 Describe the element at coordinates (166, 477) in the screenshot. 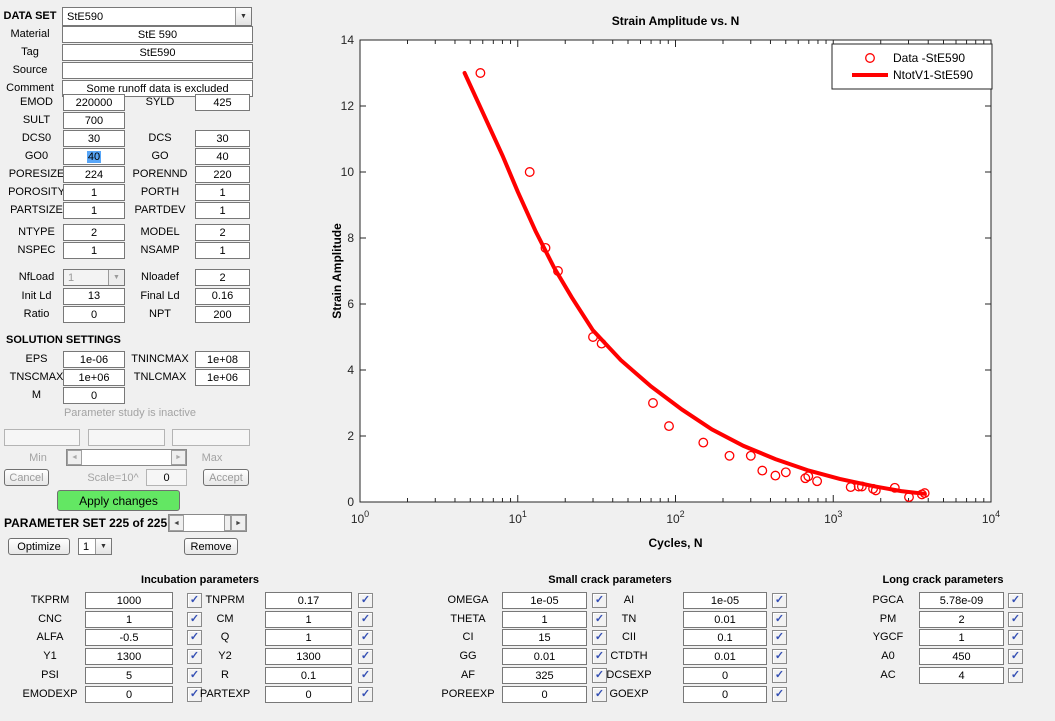

I see `scale-field: 0` at that location.